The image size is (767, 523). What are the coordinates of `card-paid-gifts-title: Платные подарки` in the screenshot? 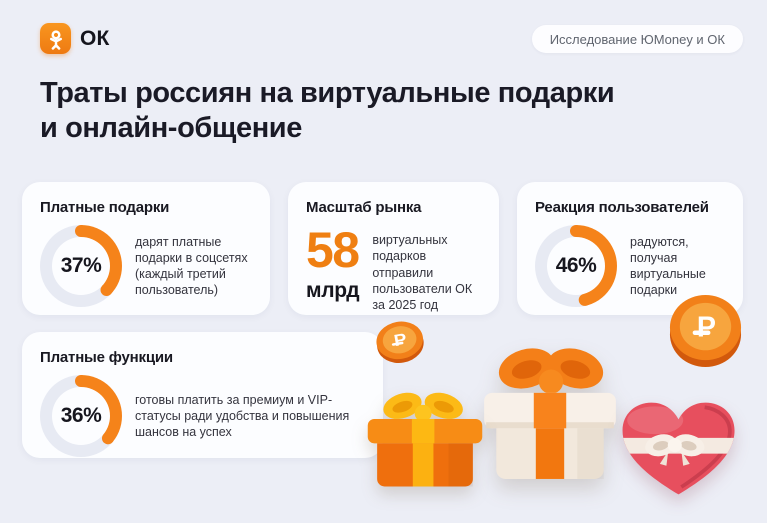 It's located at (105, 207).